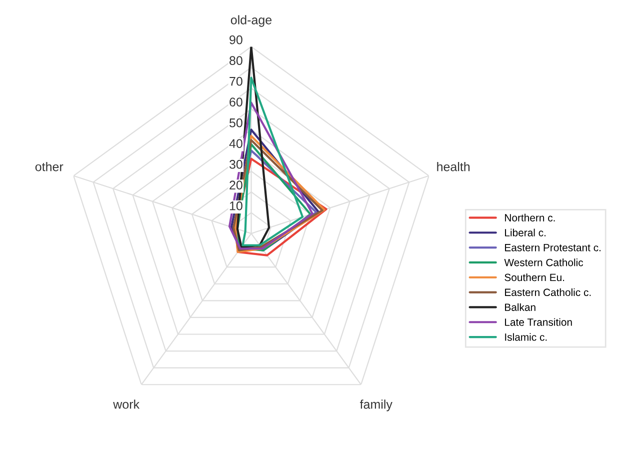  Describe the element at coordinates (526, 337) in the screenshot. I see `legend-label: Islamic c.` at that location.